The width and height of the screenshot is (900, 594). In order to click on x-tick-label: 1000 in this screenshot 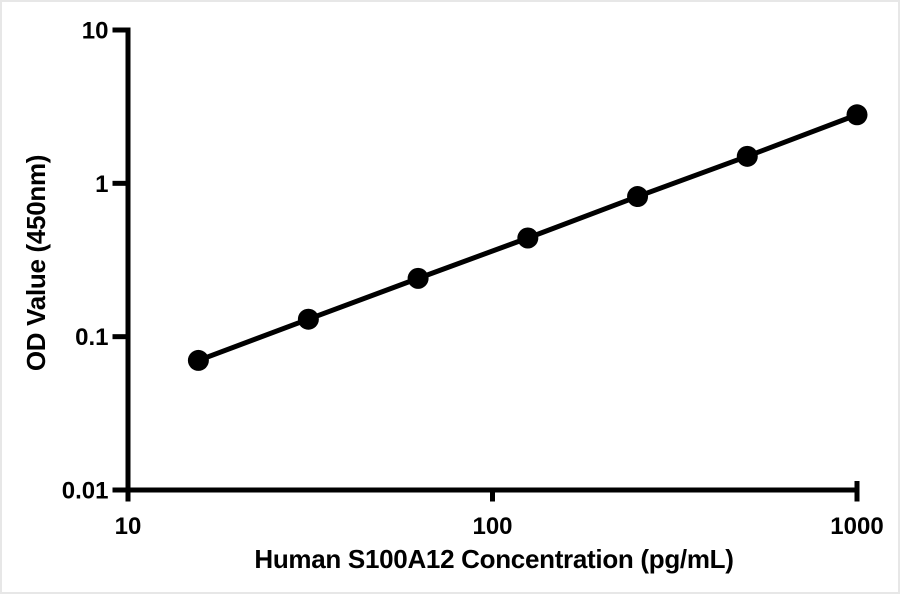, I will do `click(856, 526)`.